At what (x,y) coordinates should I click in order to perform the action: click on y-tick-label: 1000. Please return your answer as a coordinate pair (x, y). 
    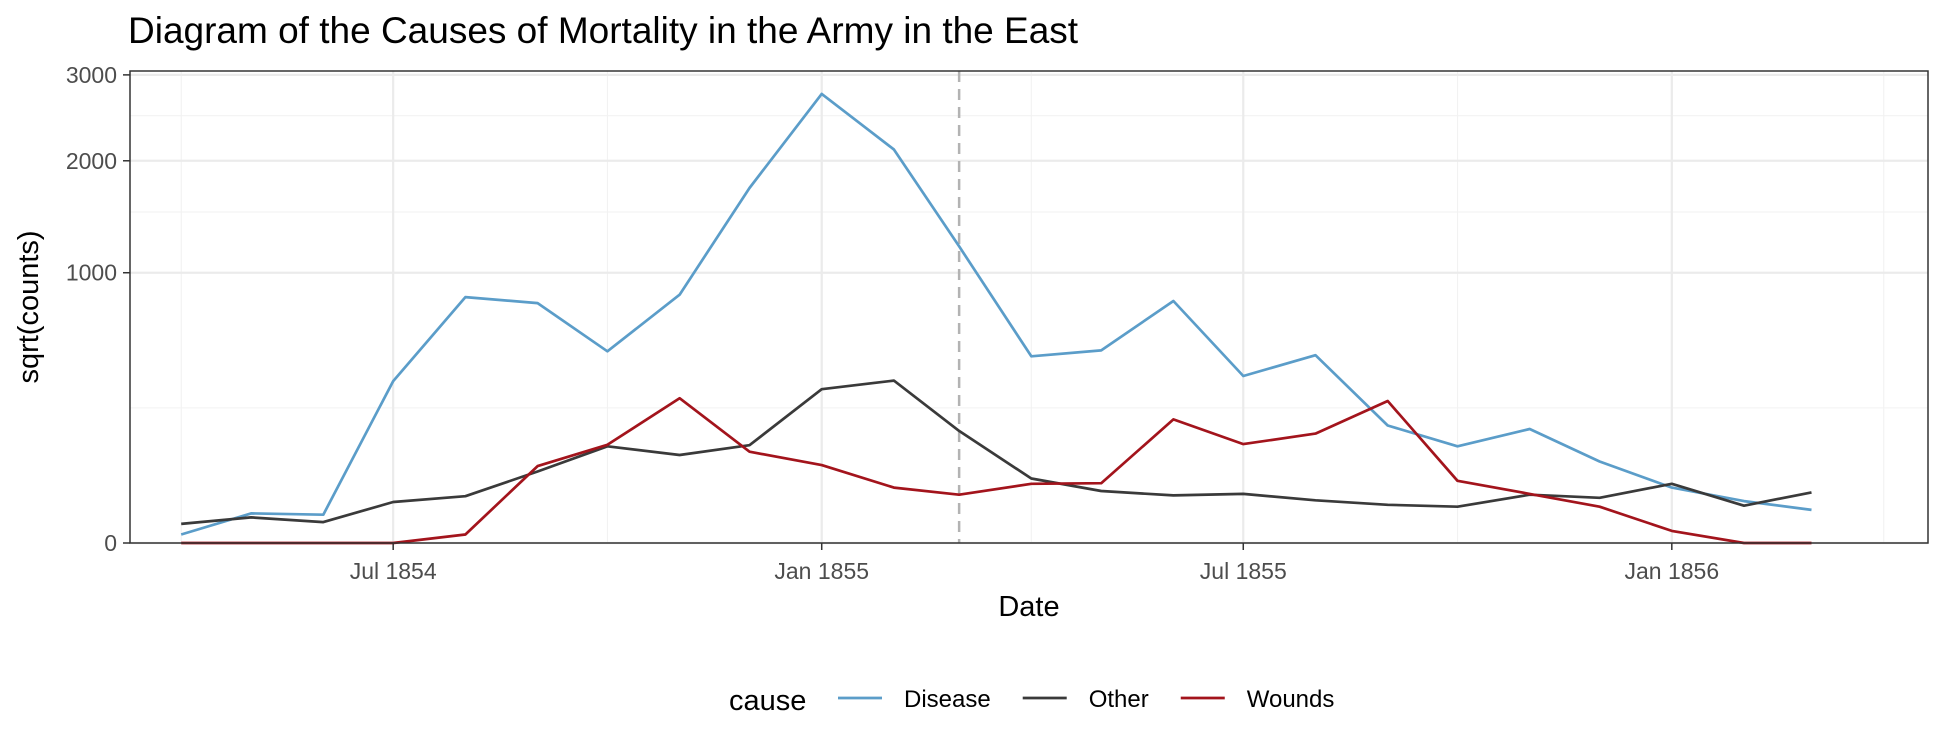
    Looking at the image, I should click on (91, 273).